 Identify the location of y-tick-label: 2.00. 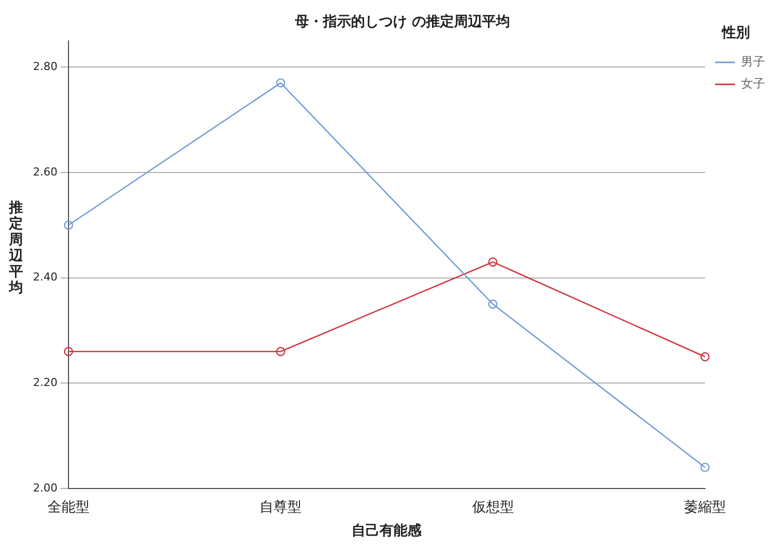
(45, 487).